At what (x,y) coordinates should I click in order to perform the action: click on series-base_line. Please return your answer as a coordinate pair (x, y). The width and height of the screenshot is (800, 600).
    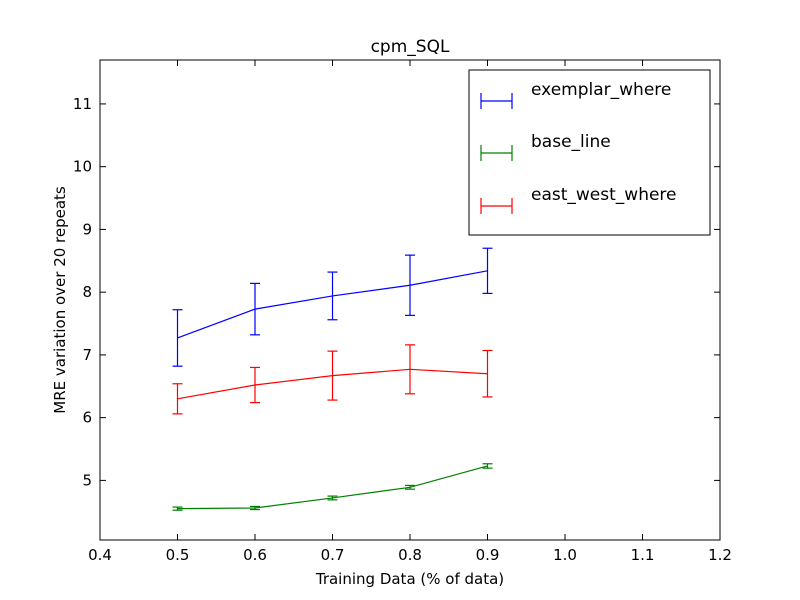
    Looking at the image, I should click on (332, 487).